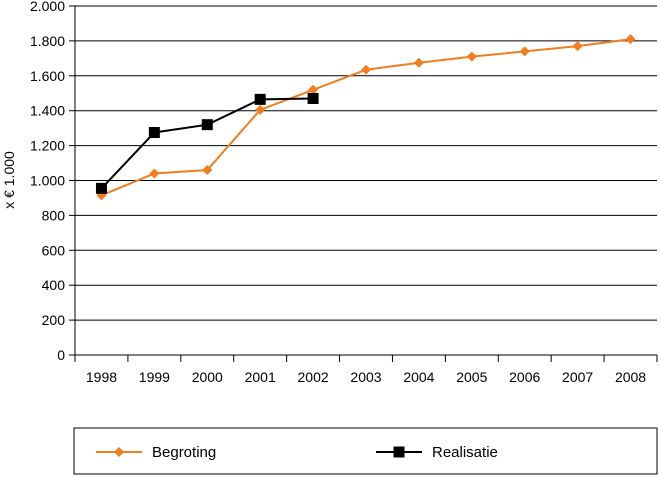 The width and height of the screenshot is (660, 477). I want to click on x-tick-label-2004: 2004, so click(418, 377).